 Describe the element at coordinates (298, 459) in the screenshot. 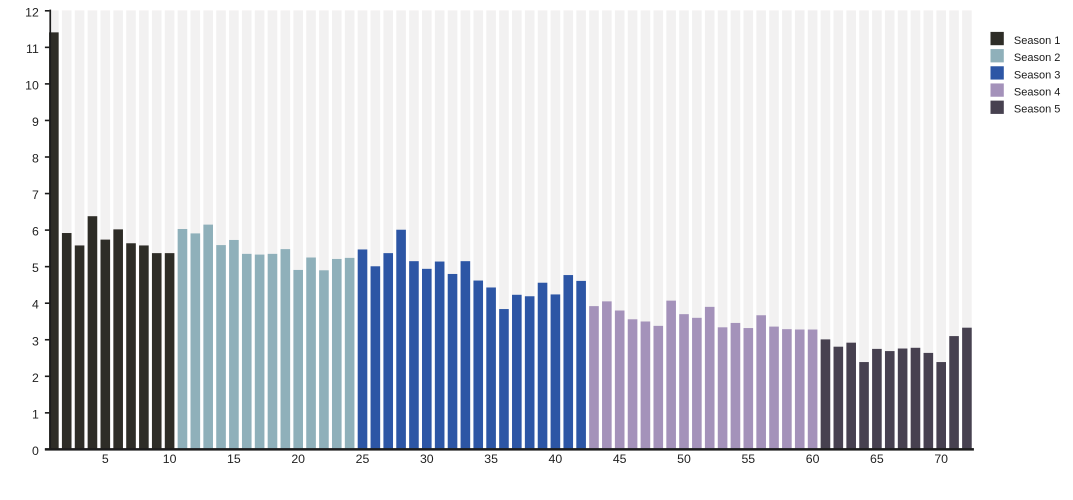

I see `svg-text: 20` at that location.